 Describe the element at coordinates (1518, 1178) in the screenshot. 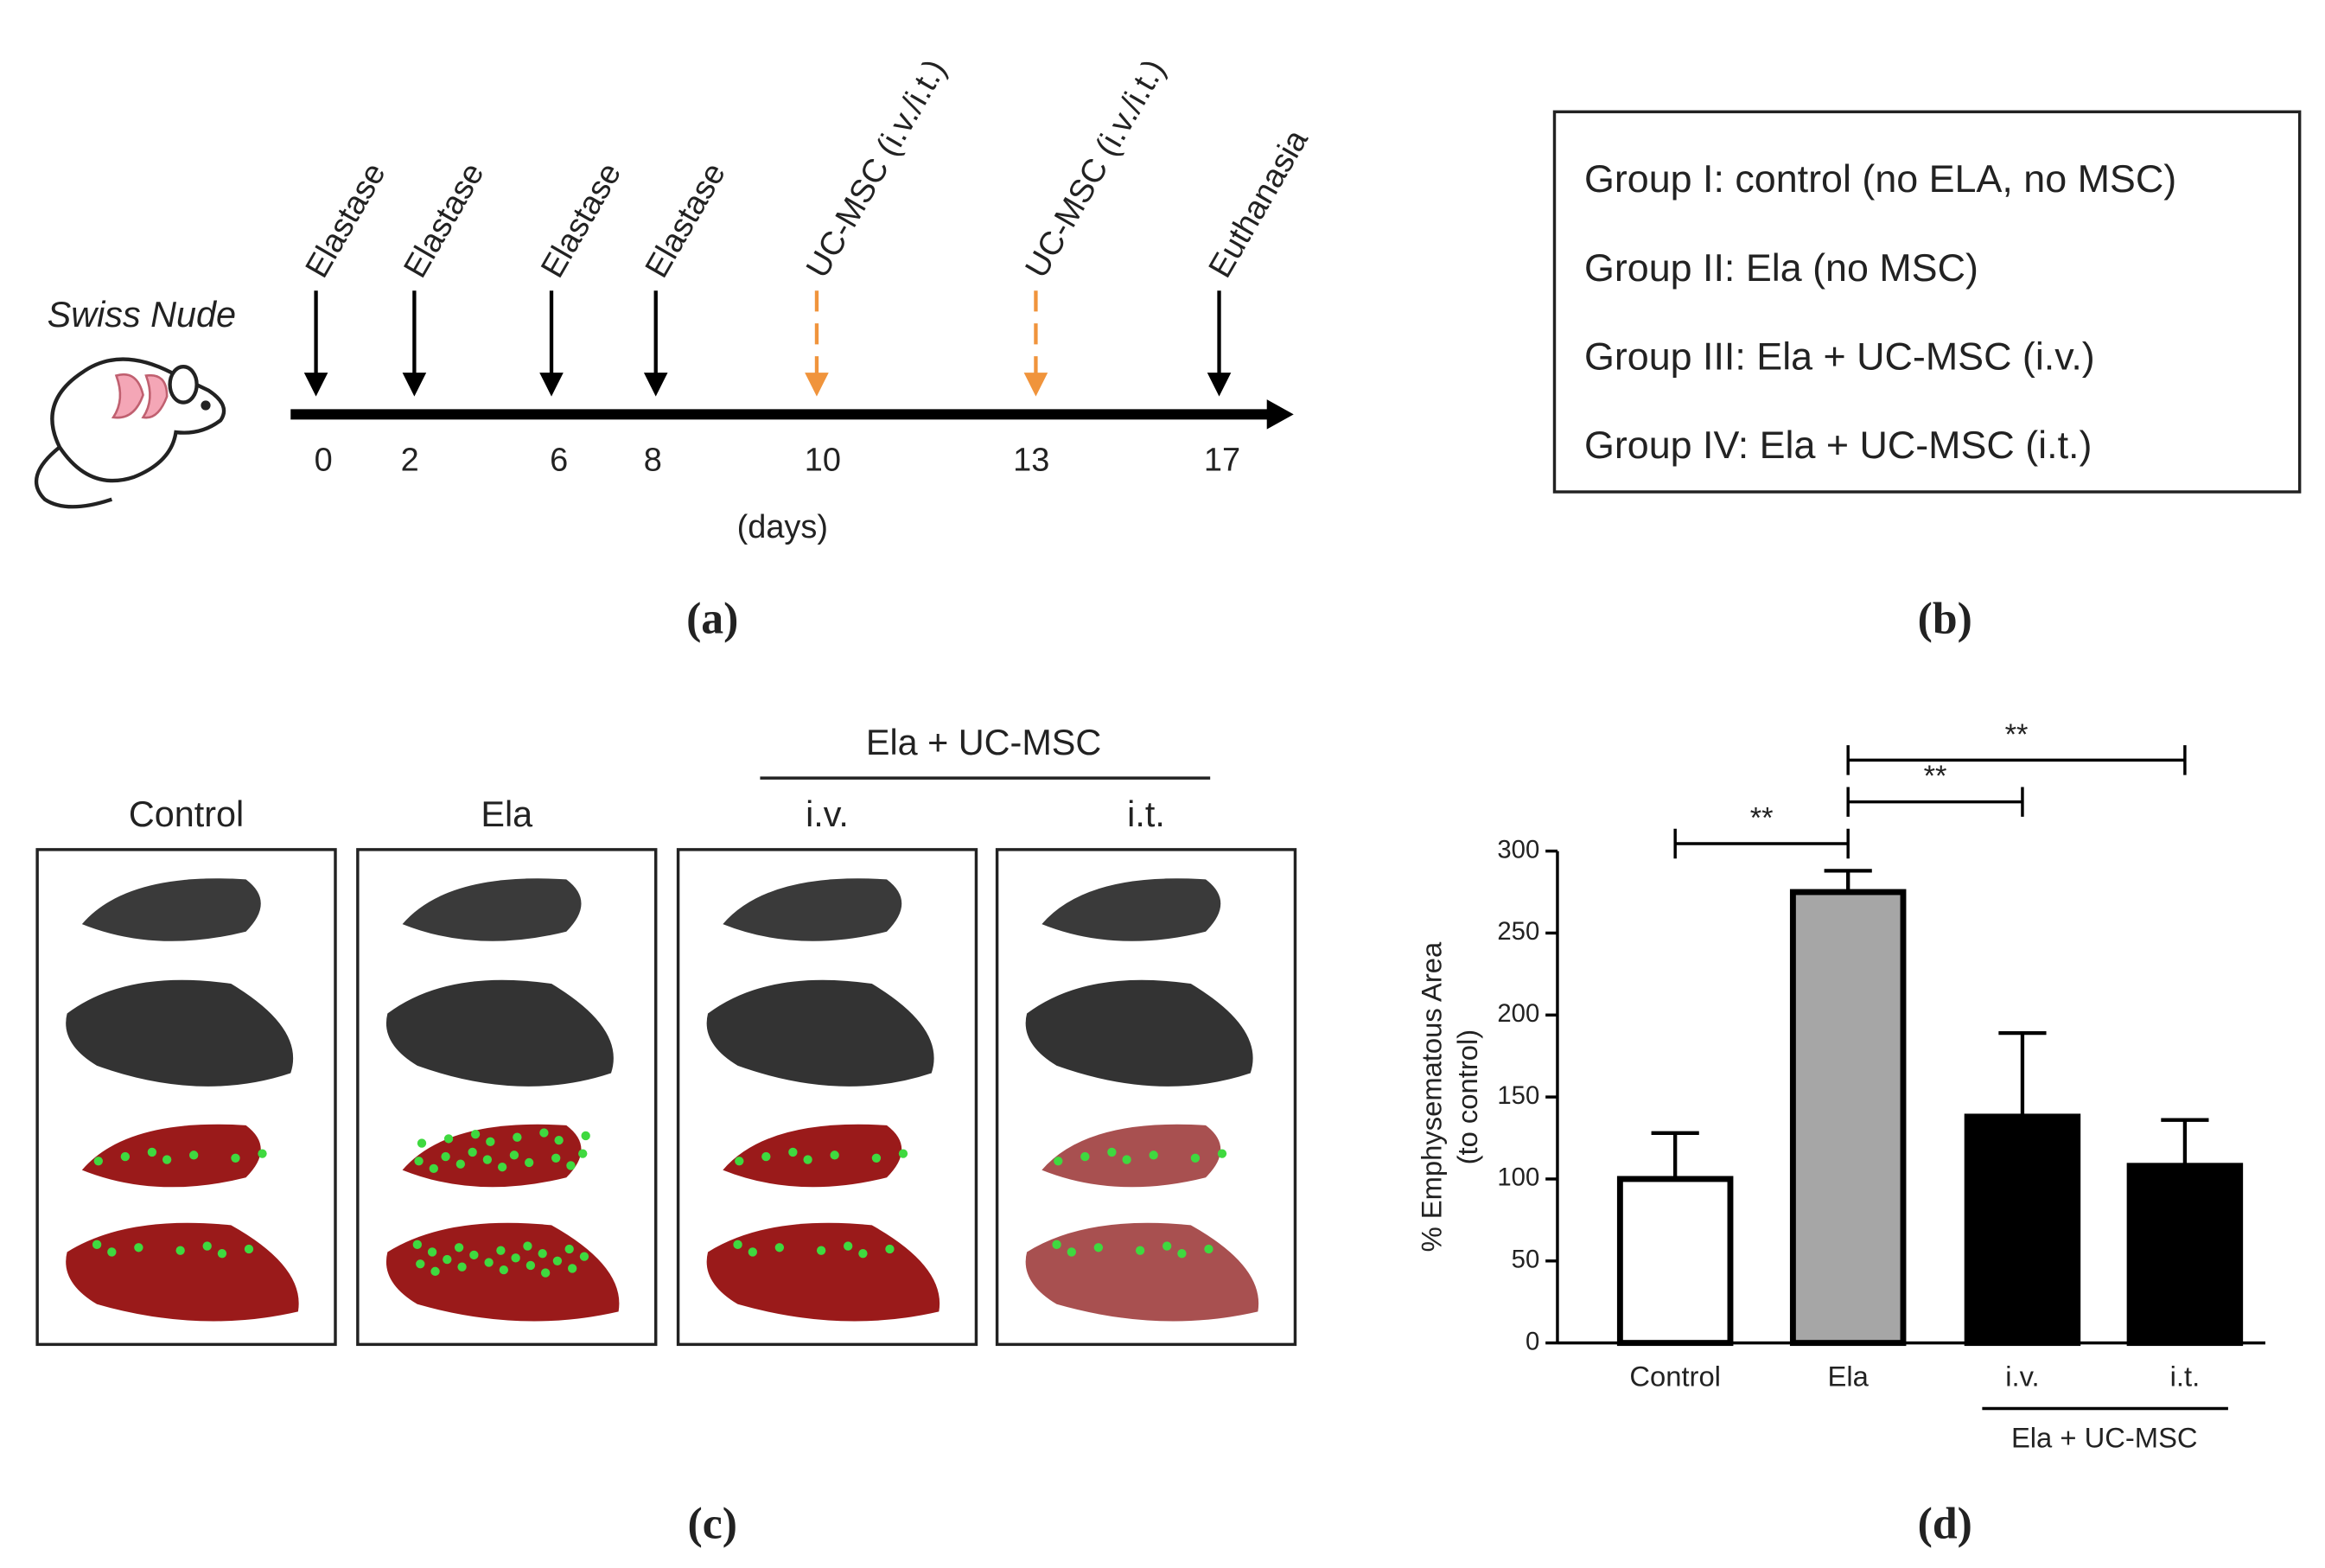

I see `y-tick-label: 100` at that location.